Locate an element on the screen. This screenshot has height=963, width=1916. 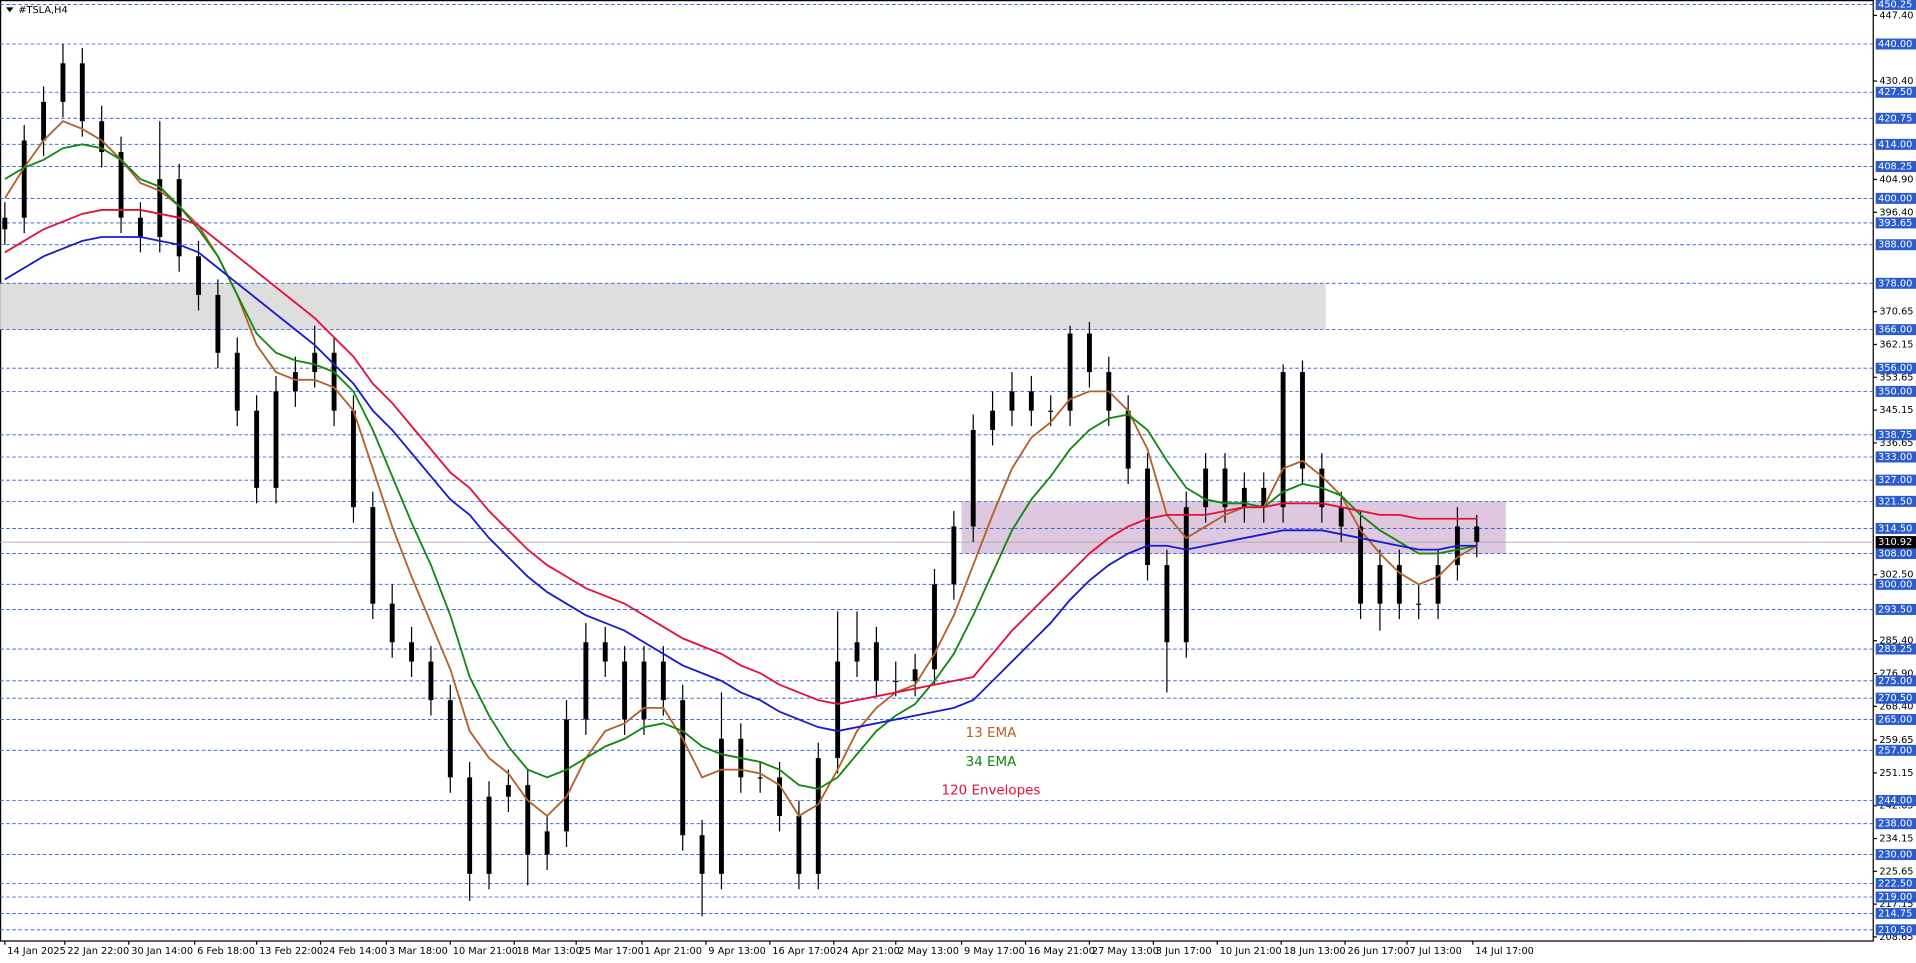
y-tick-label: 225.65 is located at coordinates (1896, 871).